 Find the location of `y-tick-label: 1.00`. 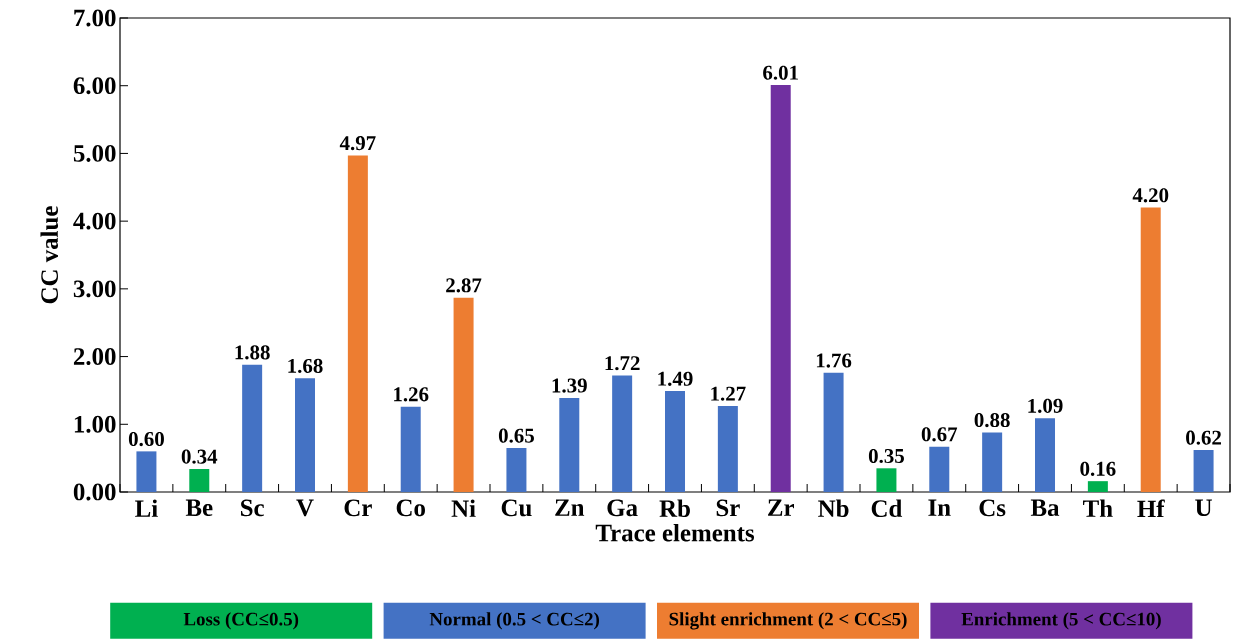

y-tick-label: 1.00 is located at coordinates (95, 424).